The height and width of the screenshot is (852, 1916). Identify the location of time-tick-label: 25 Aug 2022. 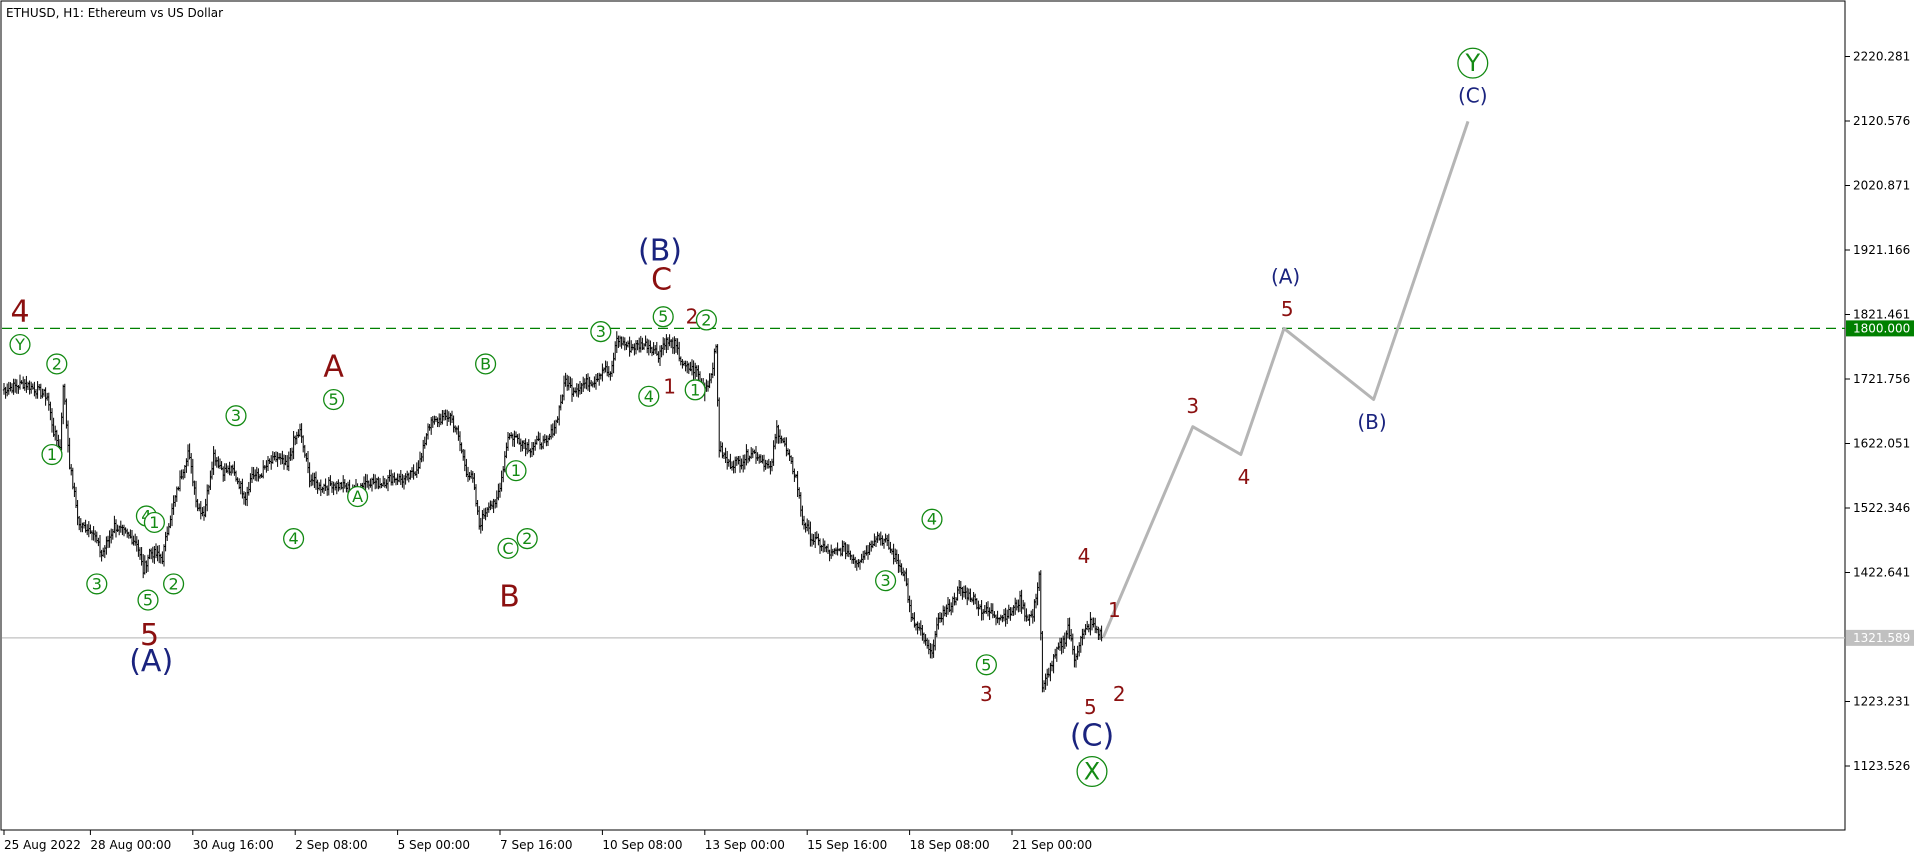
(42, 845).